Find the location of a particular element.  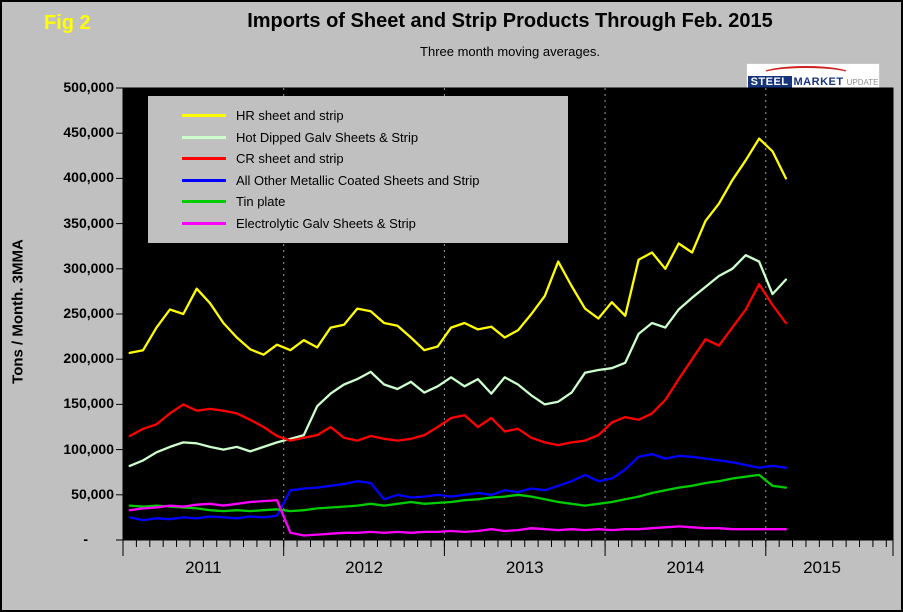

series-line-electrolytic-galv-sheets-strip is located at coordinates (458, 518).